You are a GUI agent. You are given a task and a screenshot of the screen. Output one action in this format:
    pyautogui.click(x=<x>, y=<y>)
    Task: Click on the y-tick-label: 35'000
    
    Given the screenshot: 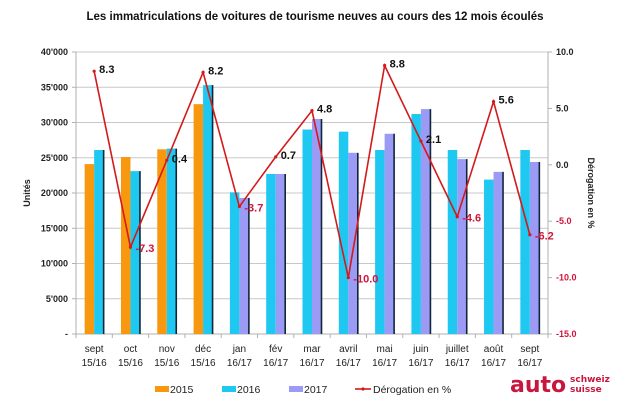 What is the action you would take?
    pyautogui.click(x=54, y=87)
    